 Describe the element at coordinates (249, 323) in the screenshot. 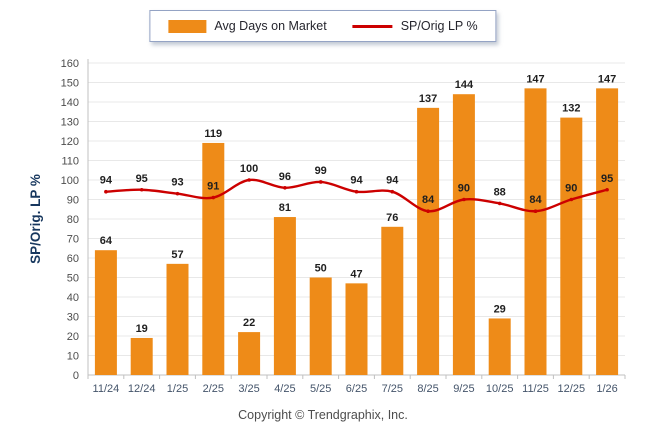

I see `bar-value-label: 22` at that location.